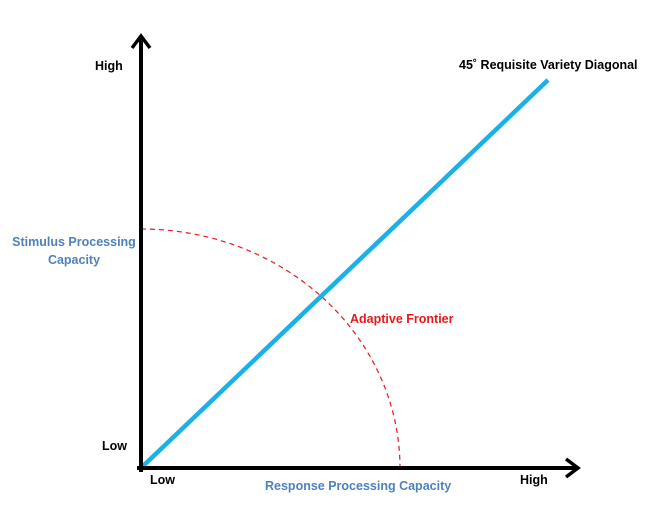 This screenshot has height=518, width=663. Describe the element at coordinates (534, 480) in the screenshot. I see `x-axis-high-label: High` at that location.